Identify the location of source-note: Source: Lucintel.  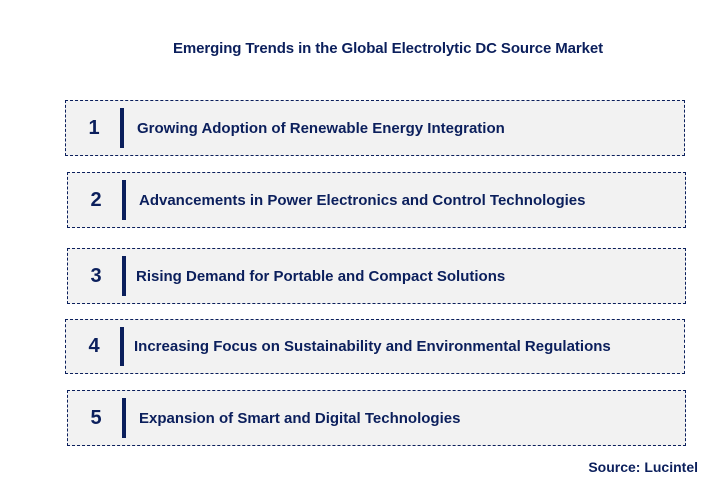
(643, 467).